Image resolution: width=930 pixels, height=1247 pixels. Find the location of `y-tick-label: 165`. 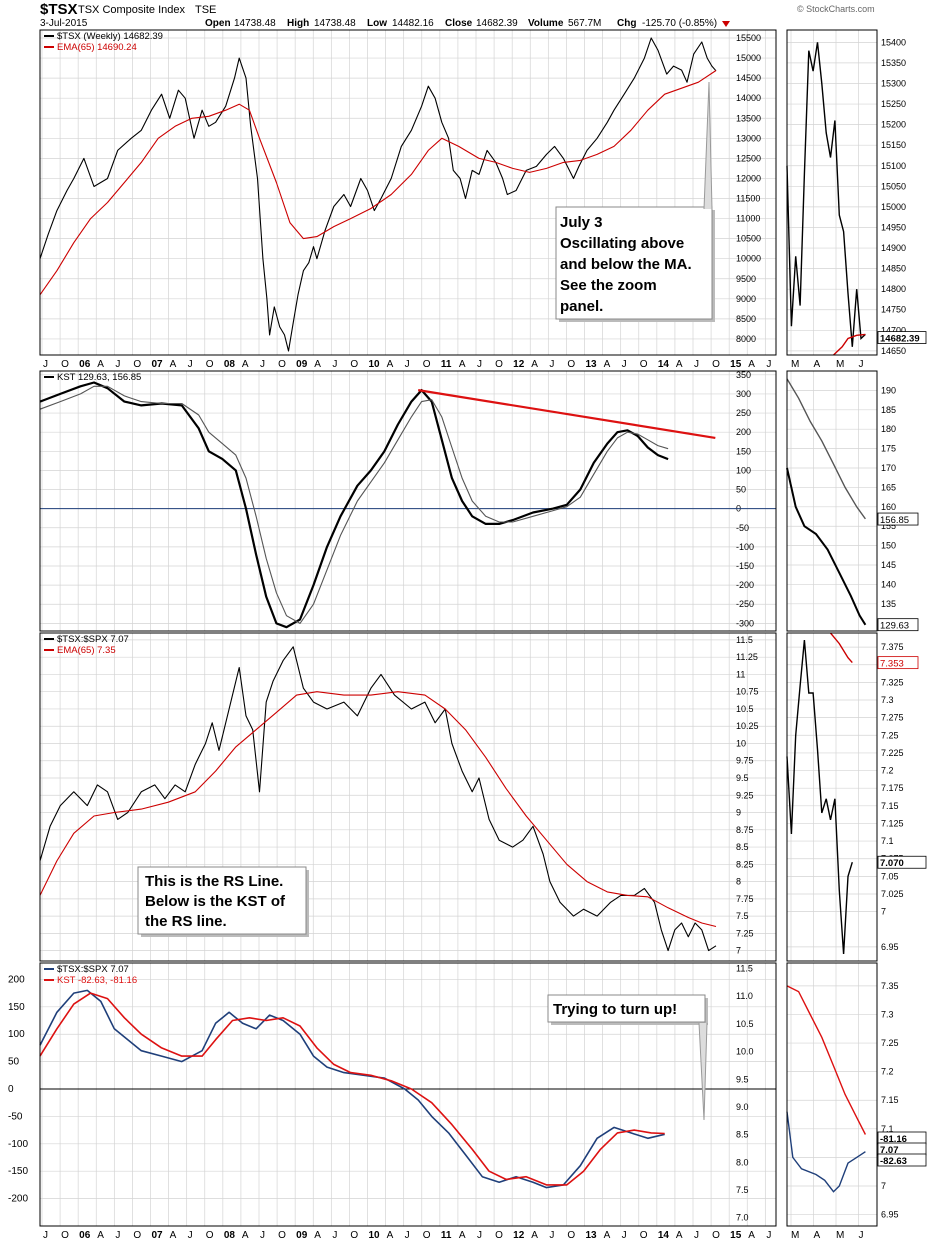

y-tick-label: 165 is located at coordinates (888, 487).